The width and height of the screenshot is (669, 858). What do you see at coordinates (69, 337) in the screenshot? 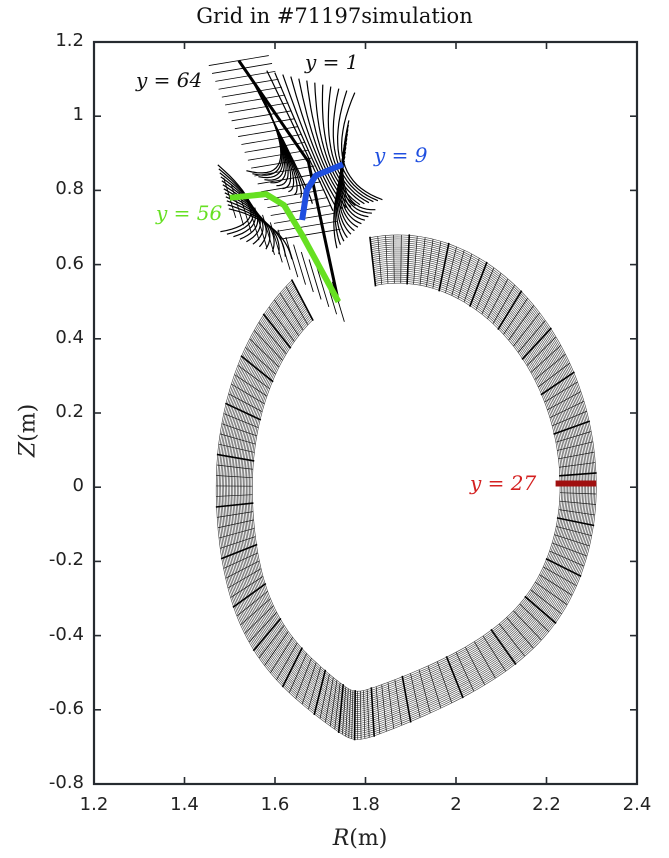
I see `y-tick-label: 0.4` at bounding box center [69, 337].